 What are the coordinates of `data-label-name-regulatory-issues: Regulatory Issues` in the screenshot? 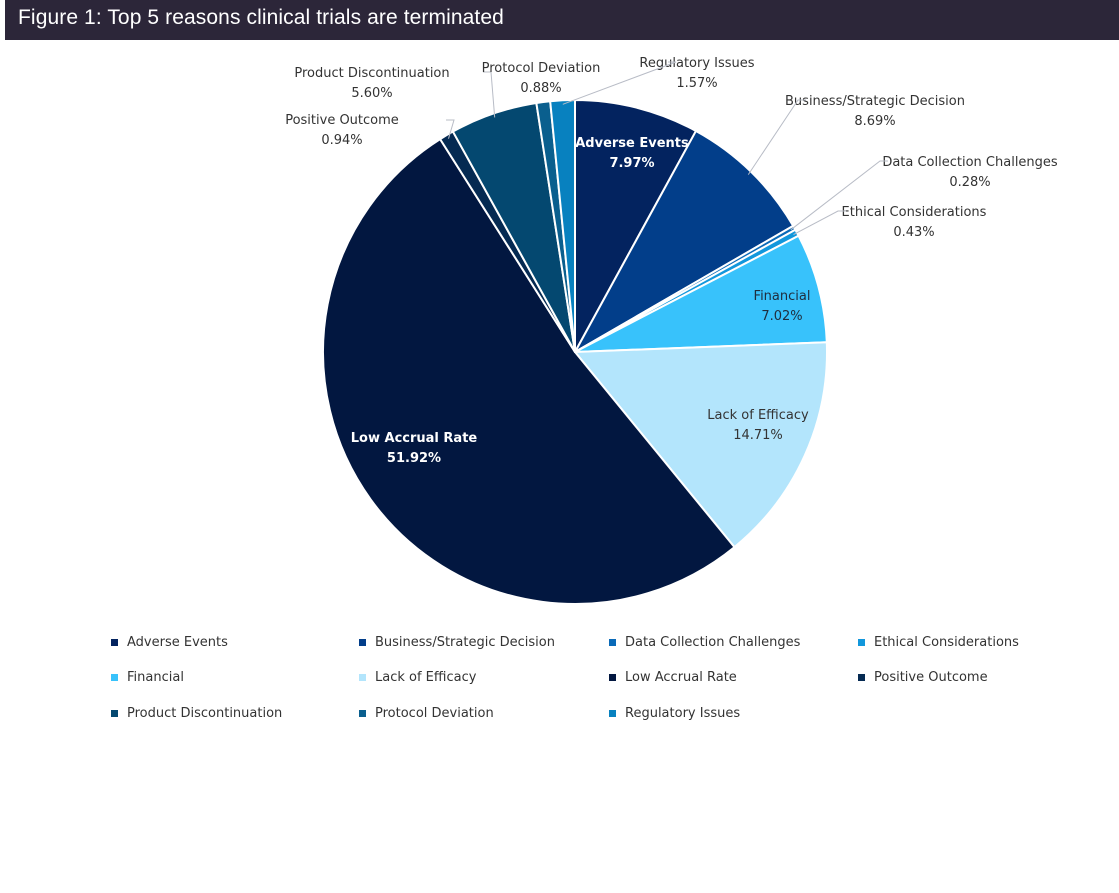 It's located at (696, 63).